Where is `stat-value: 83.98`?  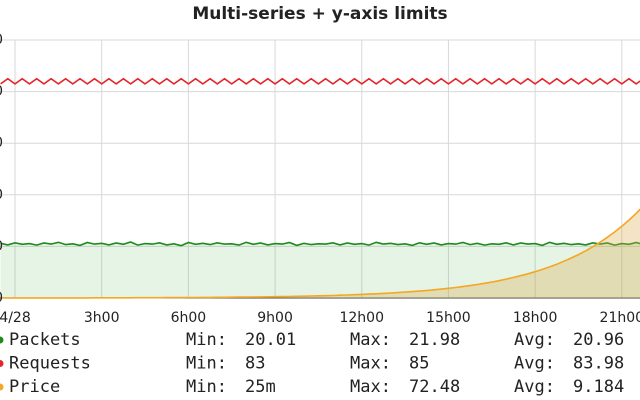
stat-value: 83.98 is located at coordinates (598, 364).